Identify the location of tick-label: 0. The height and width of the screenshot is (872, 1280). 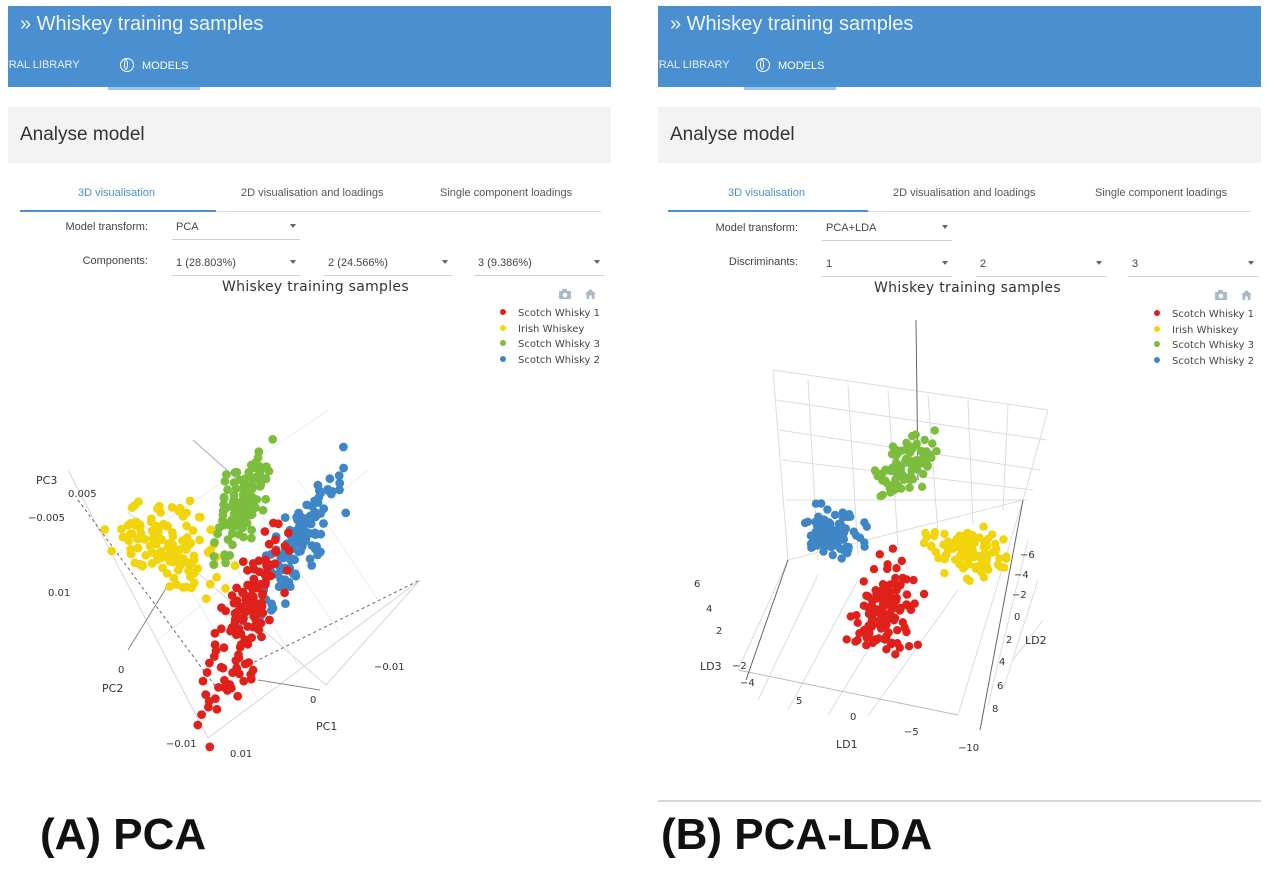
(853, 717).